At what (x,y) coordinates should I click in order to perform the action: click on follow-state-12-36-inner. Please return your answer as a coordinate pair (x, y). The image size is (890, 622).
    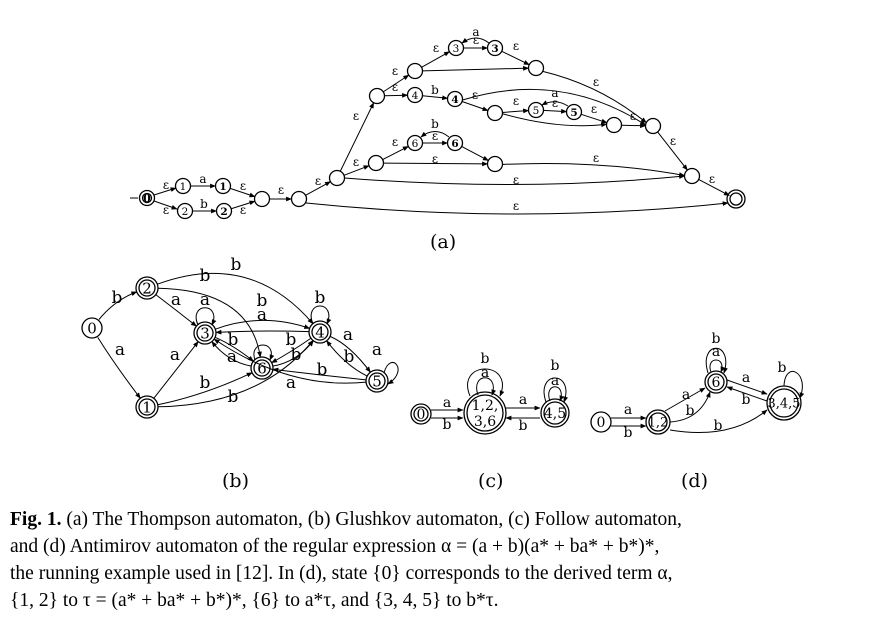
    Looking at the image, I should click on (485, 413).